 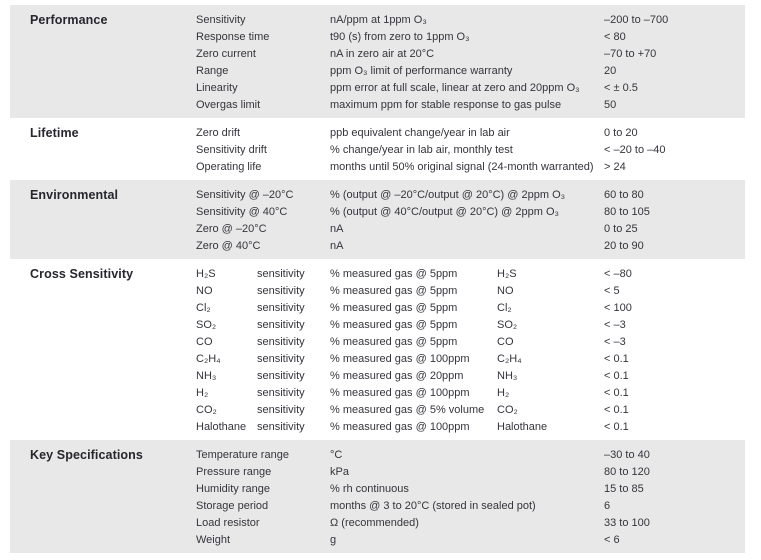 What do you see at coordinates (421, 150) in the screenshot?
I see `spec-description: % change/year in lab air, monthly test` at bounding box center [421, 150].